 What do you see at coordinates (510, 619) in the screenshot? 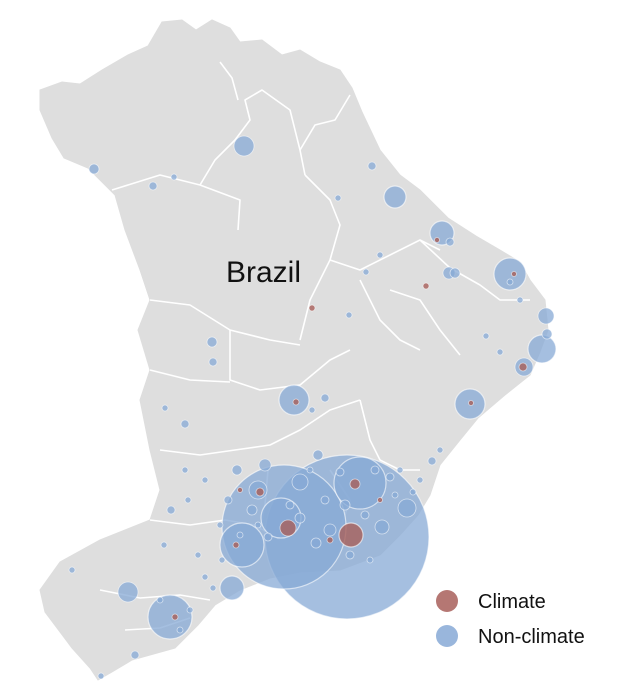
I see `legend: Climate Non-climate` at bounding box center [510, 619].